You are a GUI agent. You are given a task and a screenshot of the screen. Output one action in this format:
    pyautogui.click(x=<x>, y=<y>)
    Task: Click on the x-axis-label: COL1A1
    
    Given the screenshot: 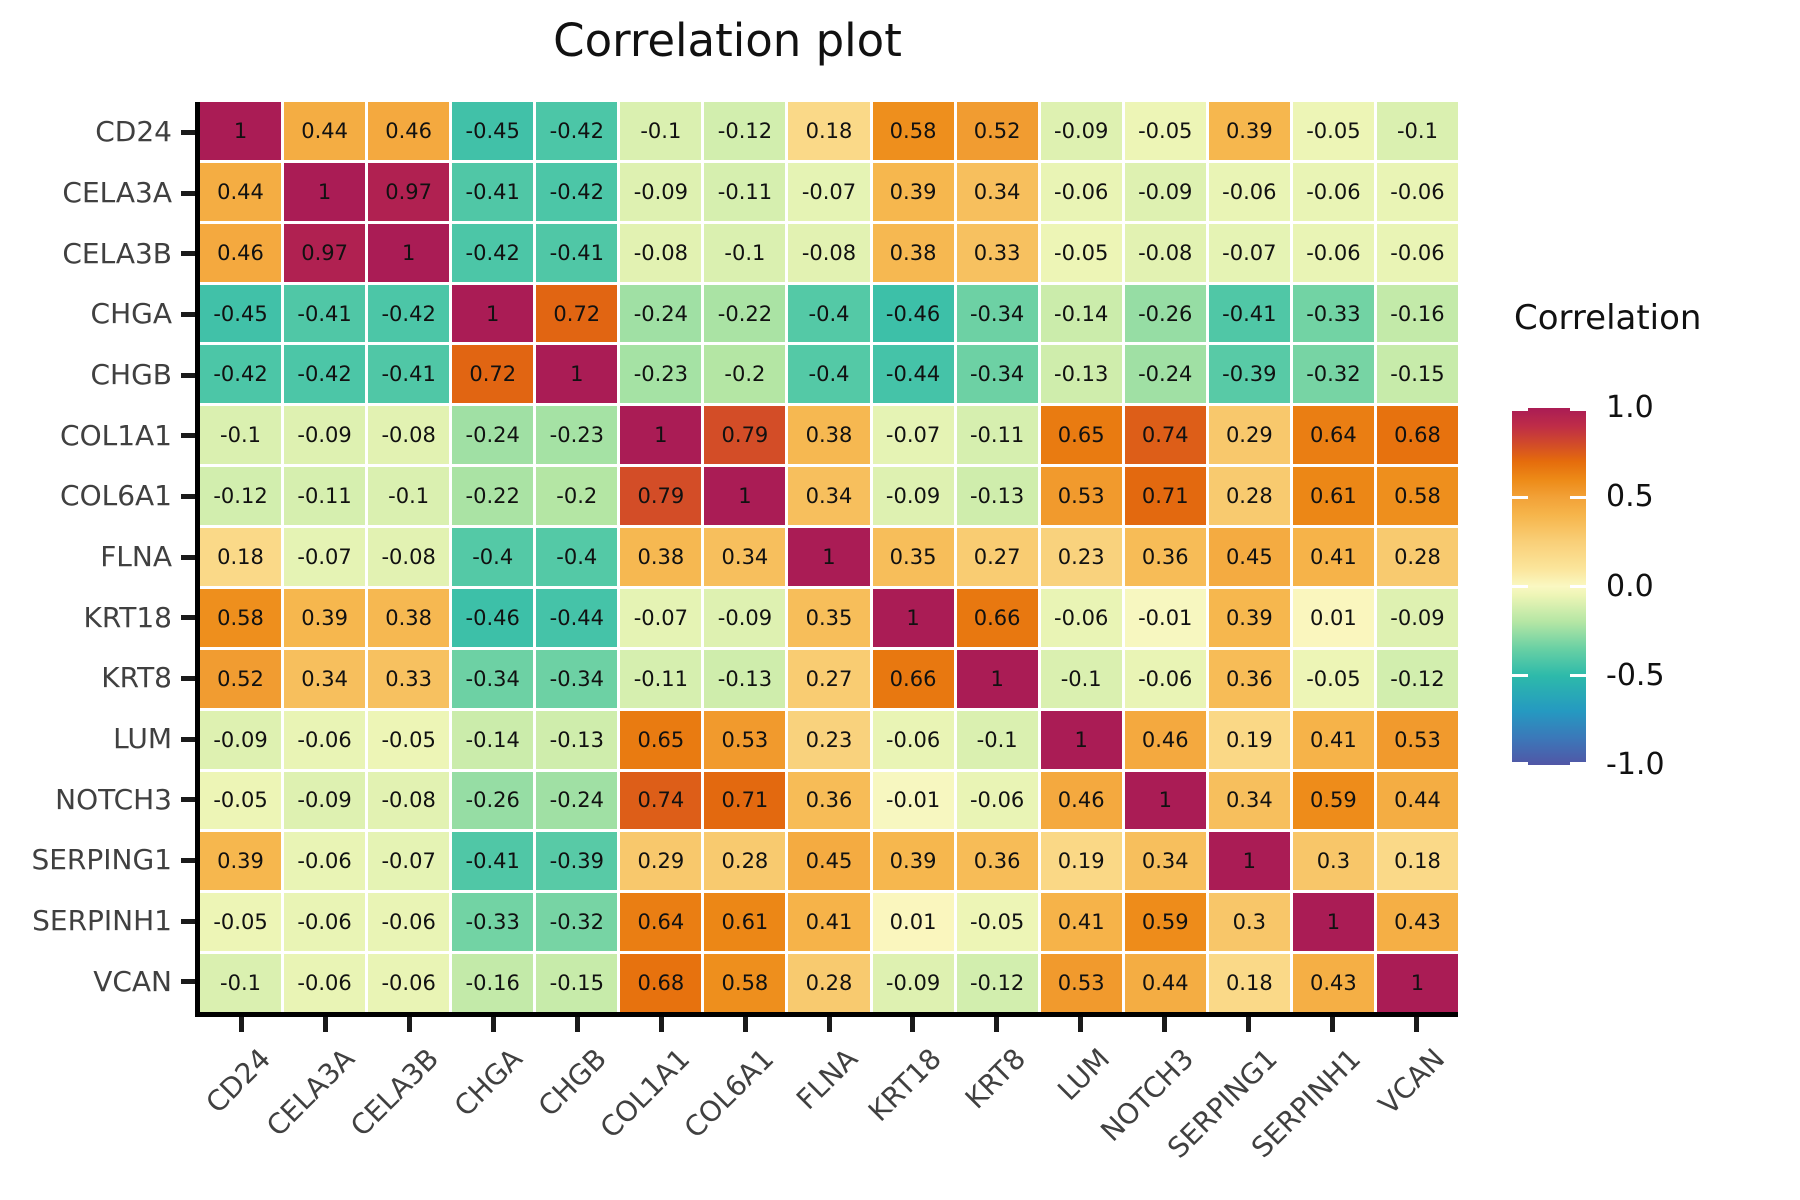 What is the action you would take?
    pyautogui.click(x=645, y=1093)
    